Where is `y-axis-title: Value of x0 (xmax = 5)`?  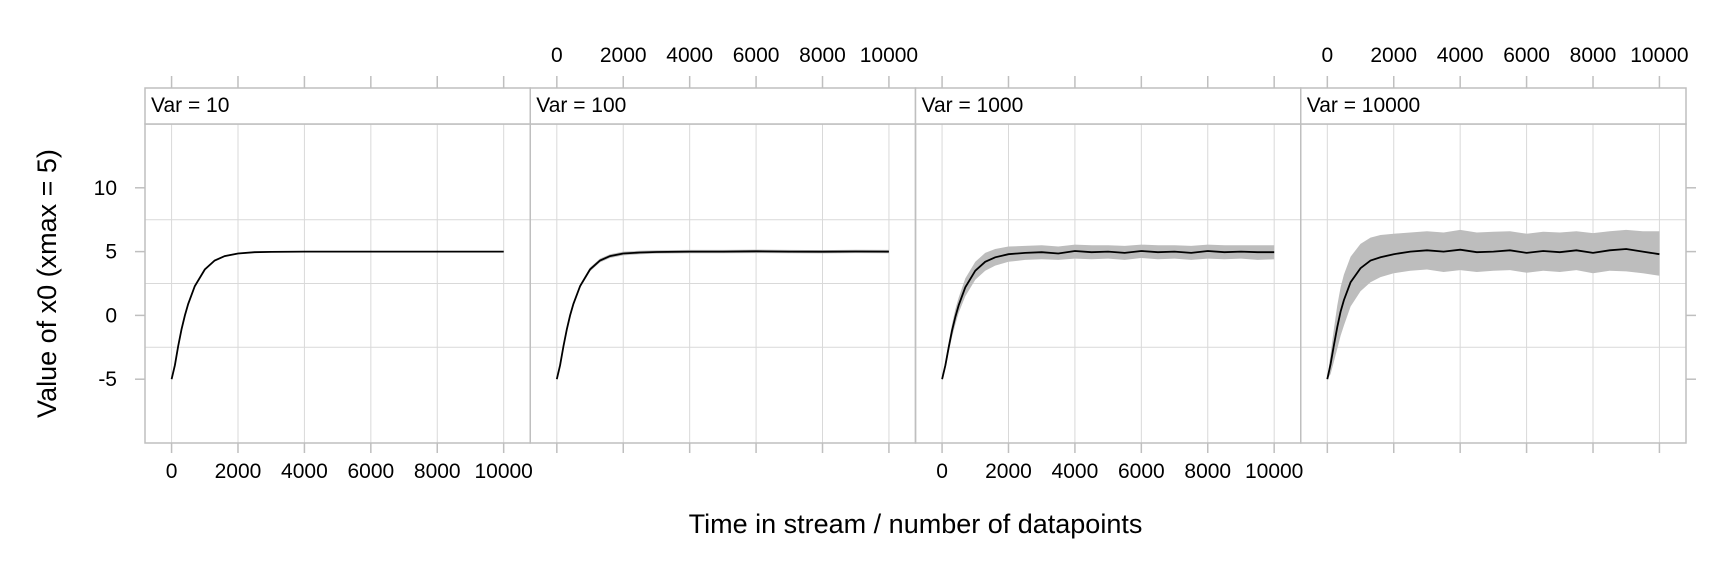 y-axis-title: Value of x0 (xmax = 5) is located at coordinates (47, 283).